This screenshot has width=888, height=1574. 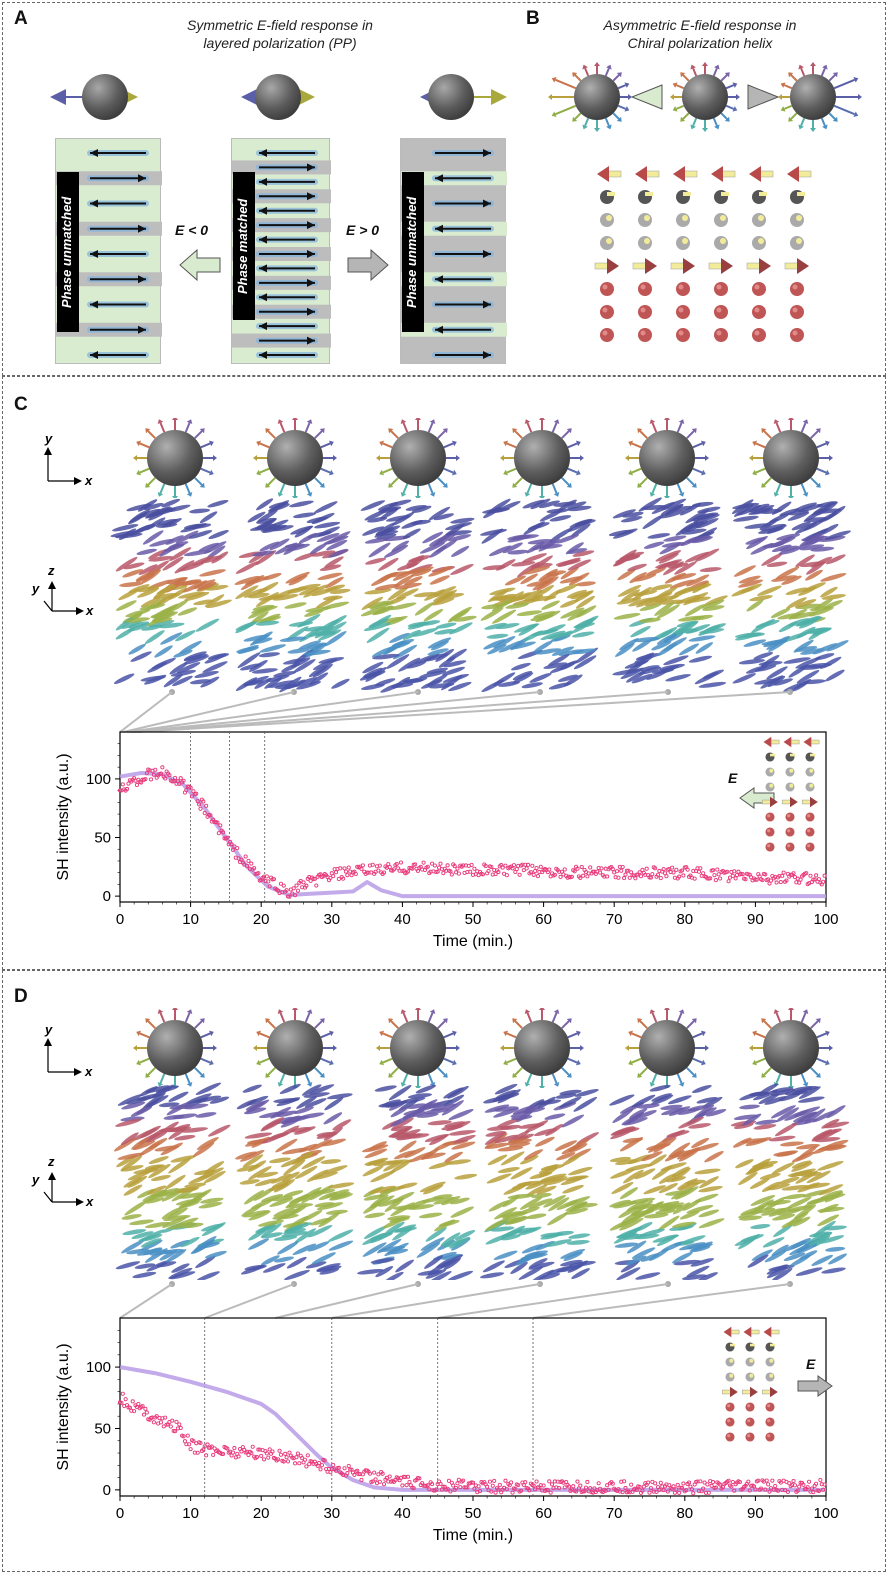 What do you see at coordinates (278, 97) in the screenshot?
I see `sphere-a-mid` at bounding box center [278, 97].